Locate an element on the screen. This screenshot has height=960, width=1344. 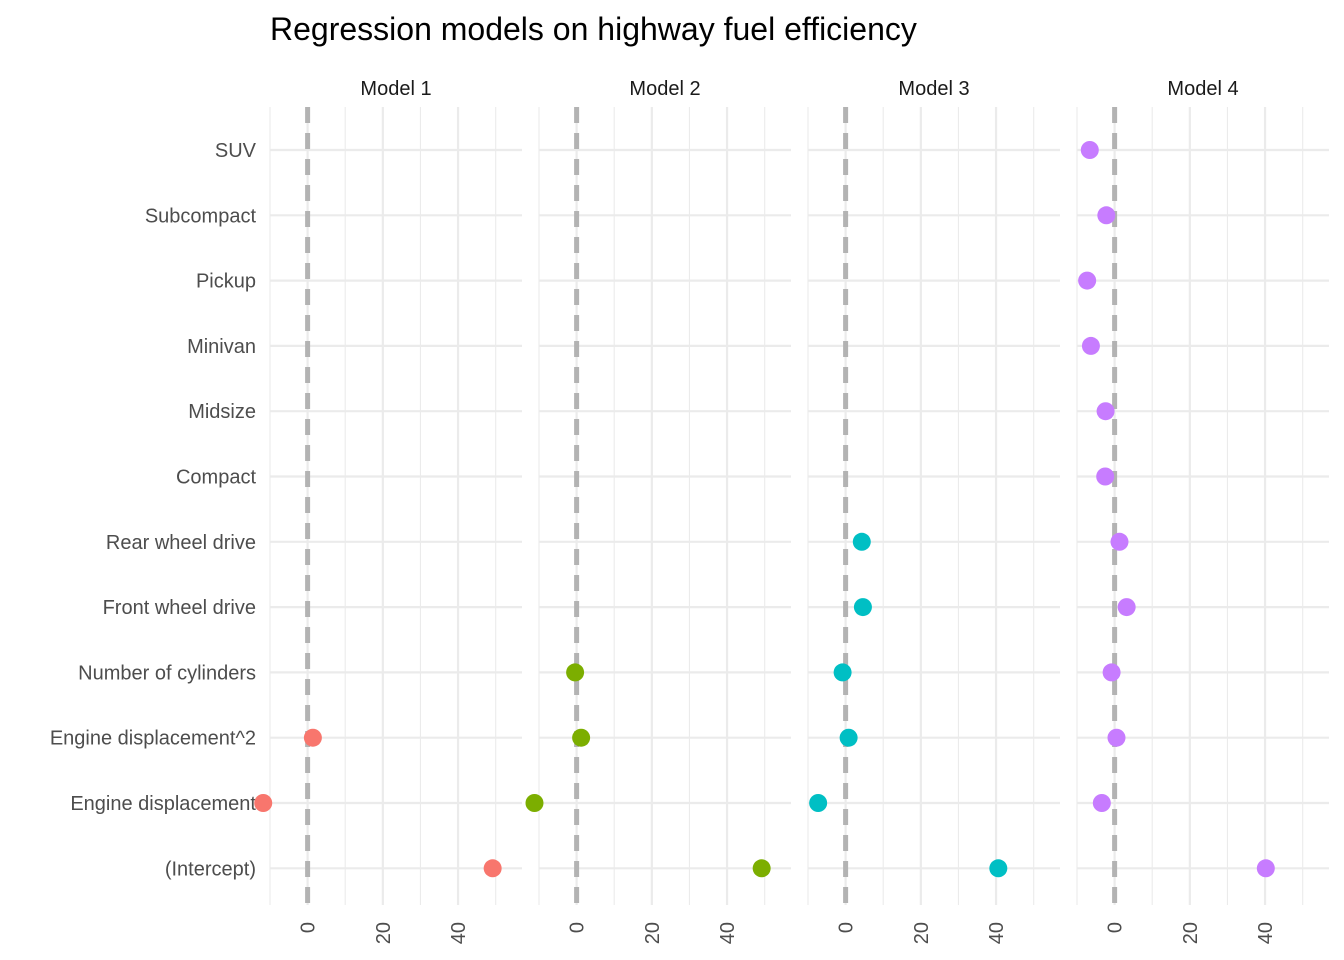
y-tick-label: Engine displacement is located at coordinates (163, 804).